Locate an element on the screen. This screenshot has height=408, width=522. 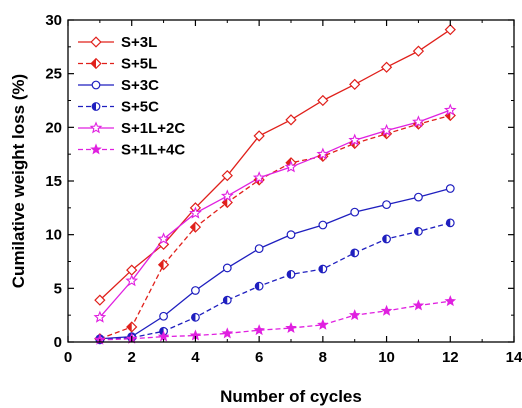
y-axis-label: Cumilative weight loss (%) is located at coordinates (18, 181).